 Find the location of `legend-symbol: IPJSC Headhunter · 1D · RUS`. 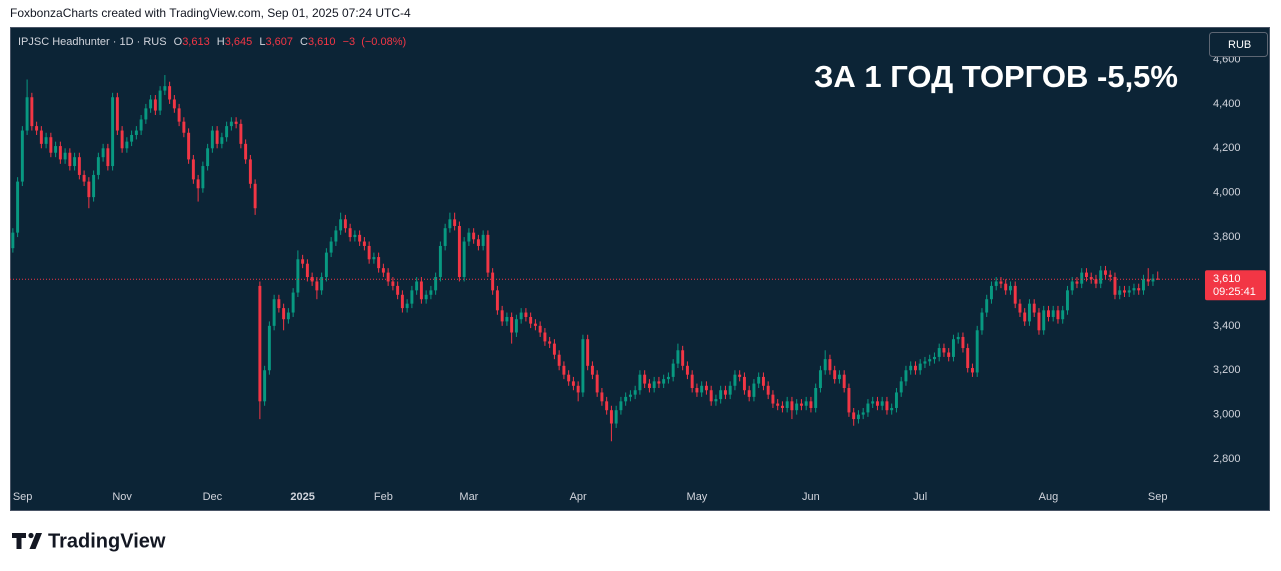

legend-symbol: IPJSC Headhunter · 1D · RUS is located at coordinates (92, 42).